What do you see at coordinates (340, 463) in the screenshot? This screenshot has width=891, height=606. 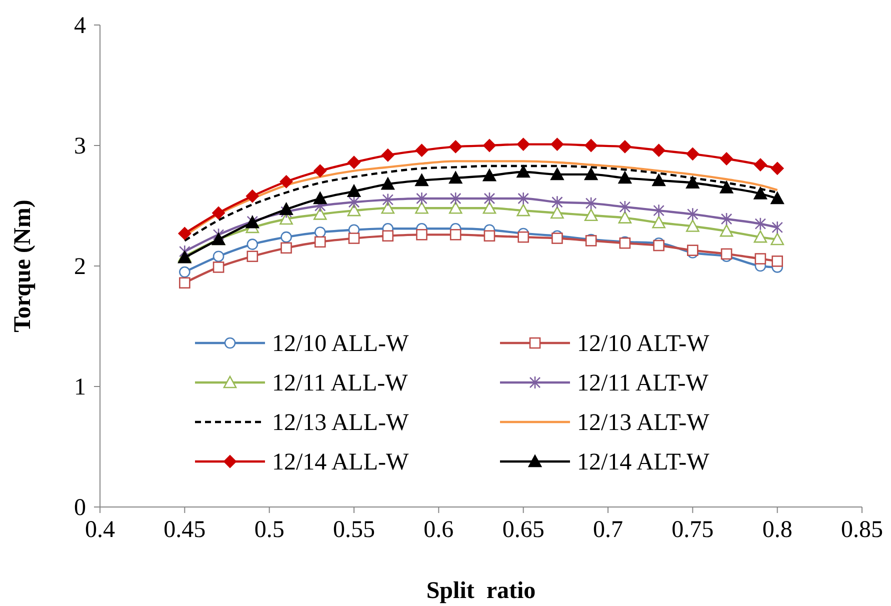 I see `legend-label: 12/14 ALL-W` at bounding box center [340, 463].